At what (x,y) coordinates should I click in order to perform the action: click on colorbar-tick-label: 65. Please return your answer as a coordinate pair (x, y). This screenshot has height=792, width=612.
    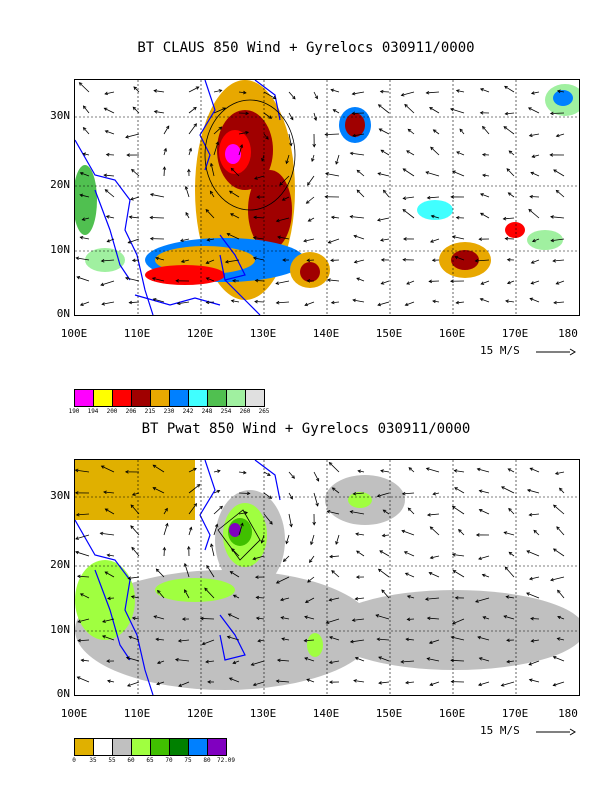
    Looking at the image, I should click on (150, 760).